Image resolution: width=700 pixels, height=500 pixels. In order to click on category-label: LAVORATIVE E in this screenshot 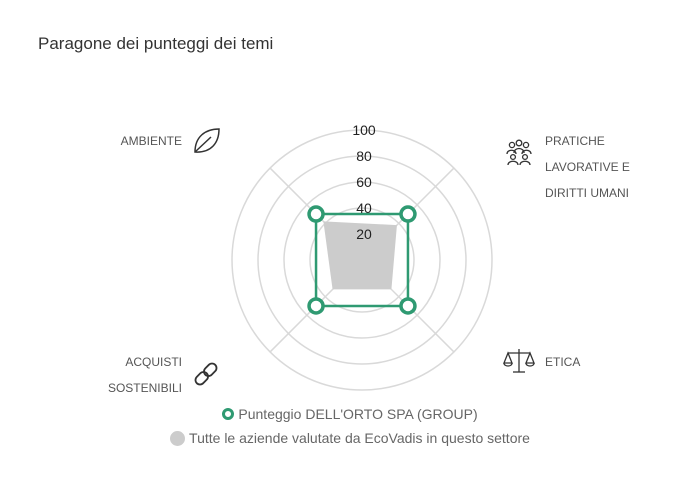, I will do `click(587, 167)`.